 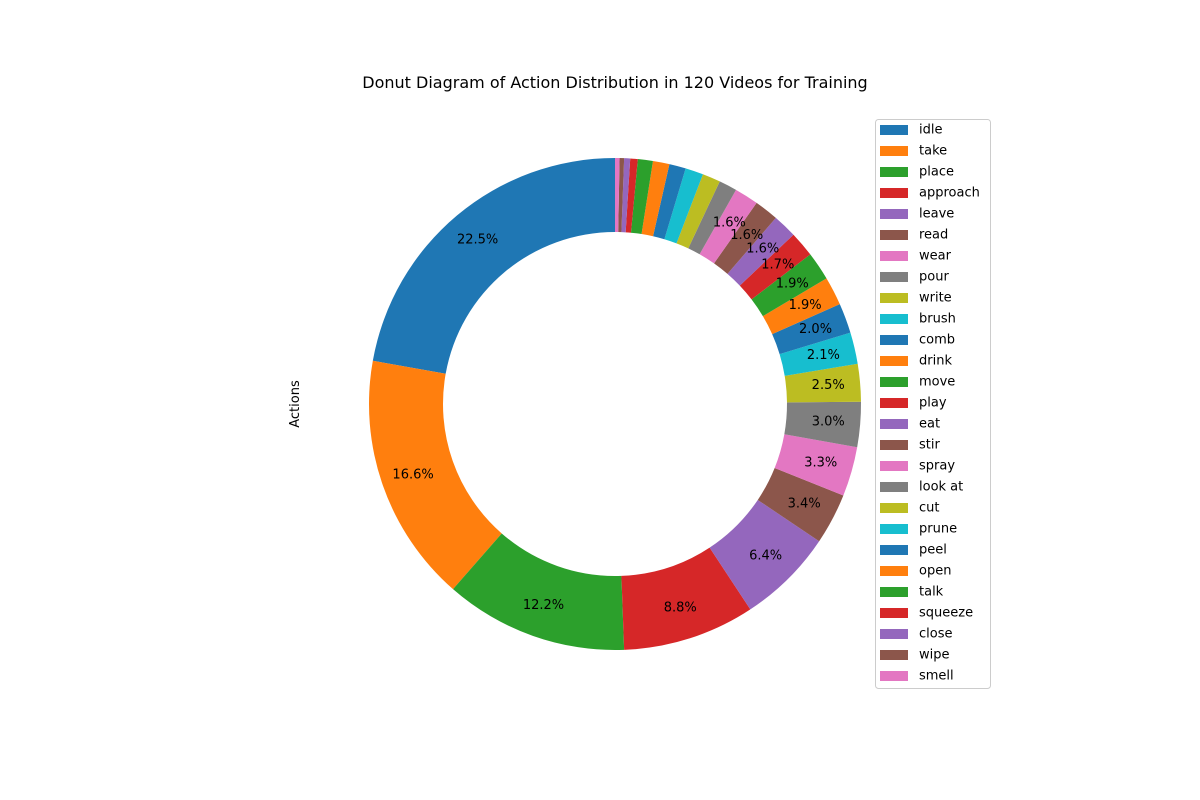 What do you see at coordinates (894, 277) in the screenshot?
I see `legend-swatch-pour` at bounding box center [894, 277].